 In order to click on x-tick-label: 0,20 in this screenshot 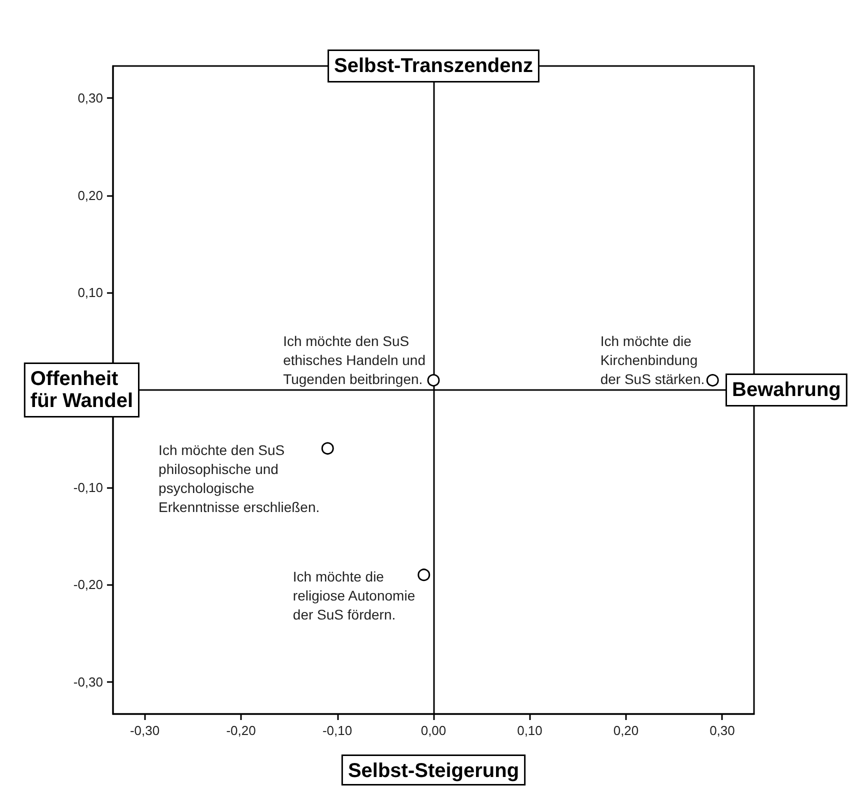, I will do `click(626, 730)`.